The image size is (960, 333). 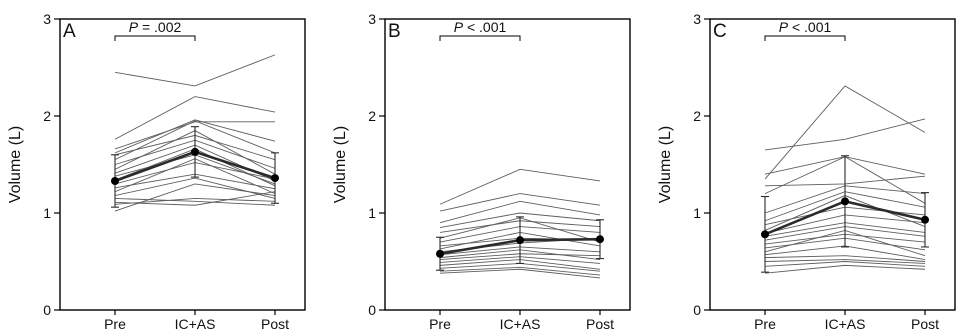 I want to click on panel-letter: C, so click(x=720, y=31).